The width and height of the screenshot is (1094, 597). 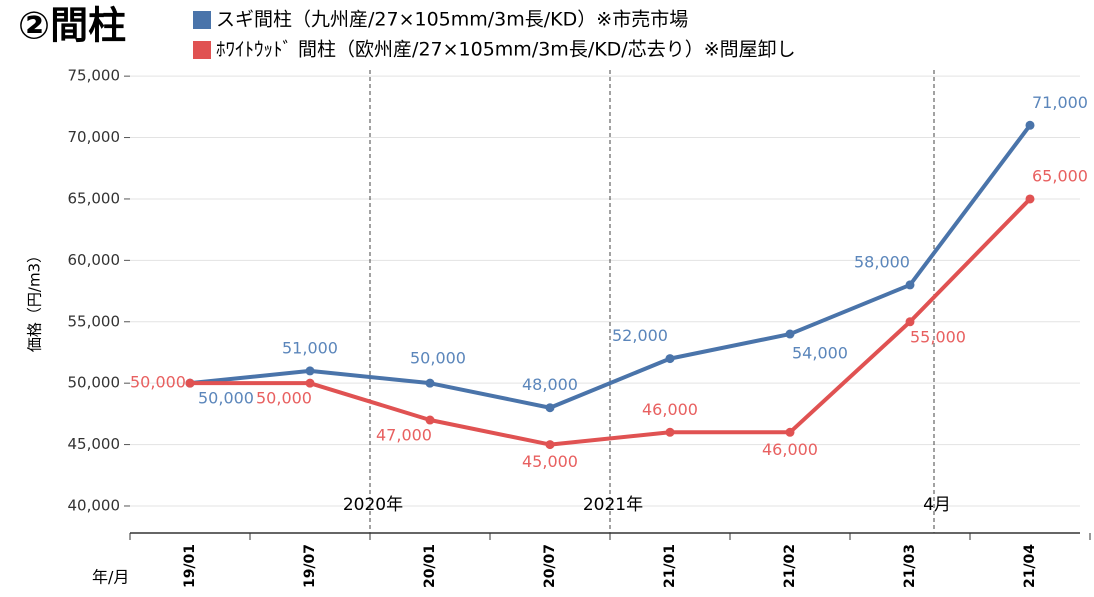 What do you see at coordinates (430, 566) in the screenshot?
I see `x-tick-label: 20/01` at bounding box center [430, 566].